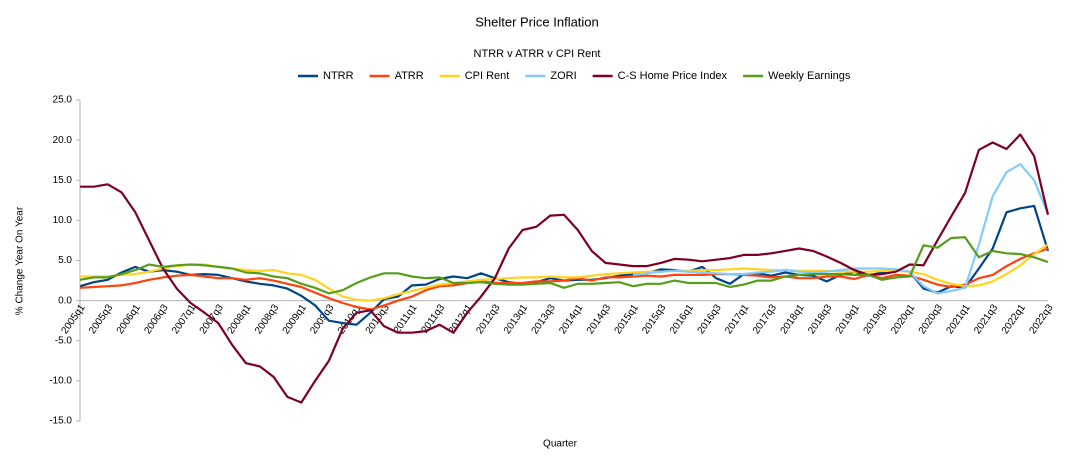 The image size is (1075, 465). Describe the element at coordinates (63, 180) in the screenshot. I see `y-tick-label: 15.0` at that location.